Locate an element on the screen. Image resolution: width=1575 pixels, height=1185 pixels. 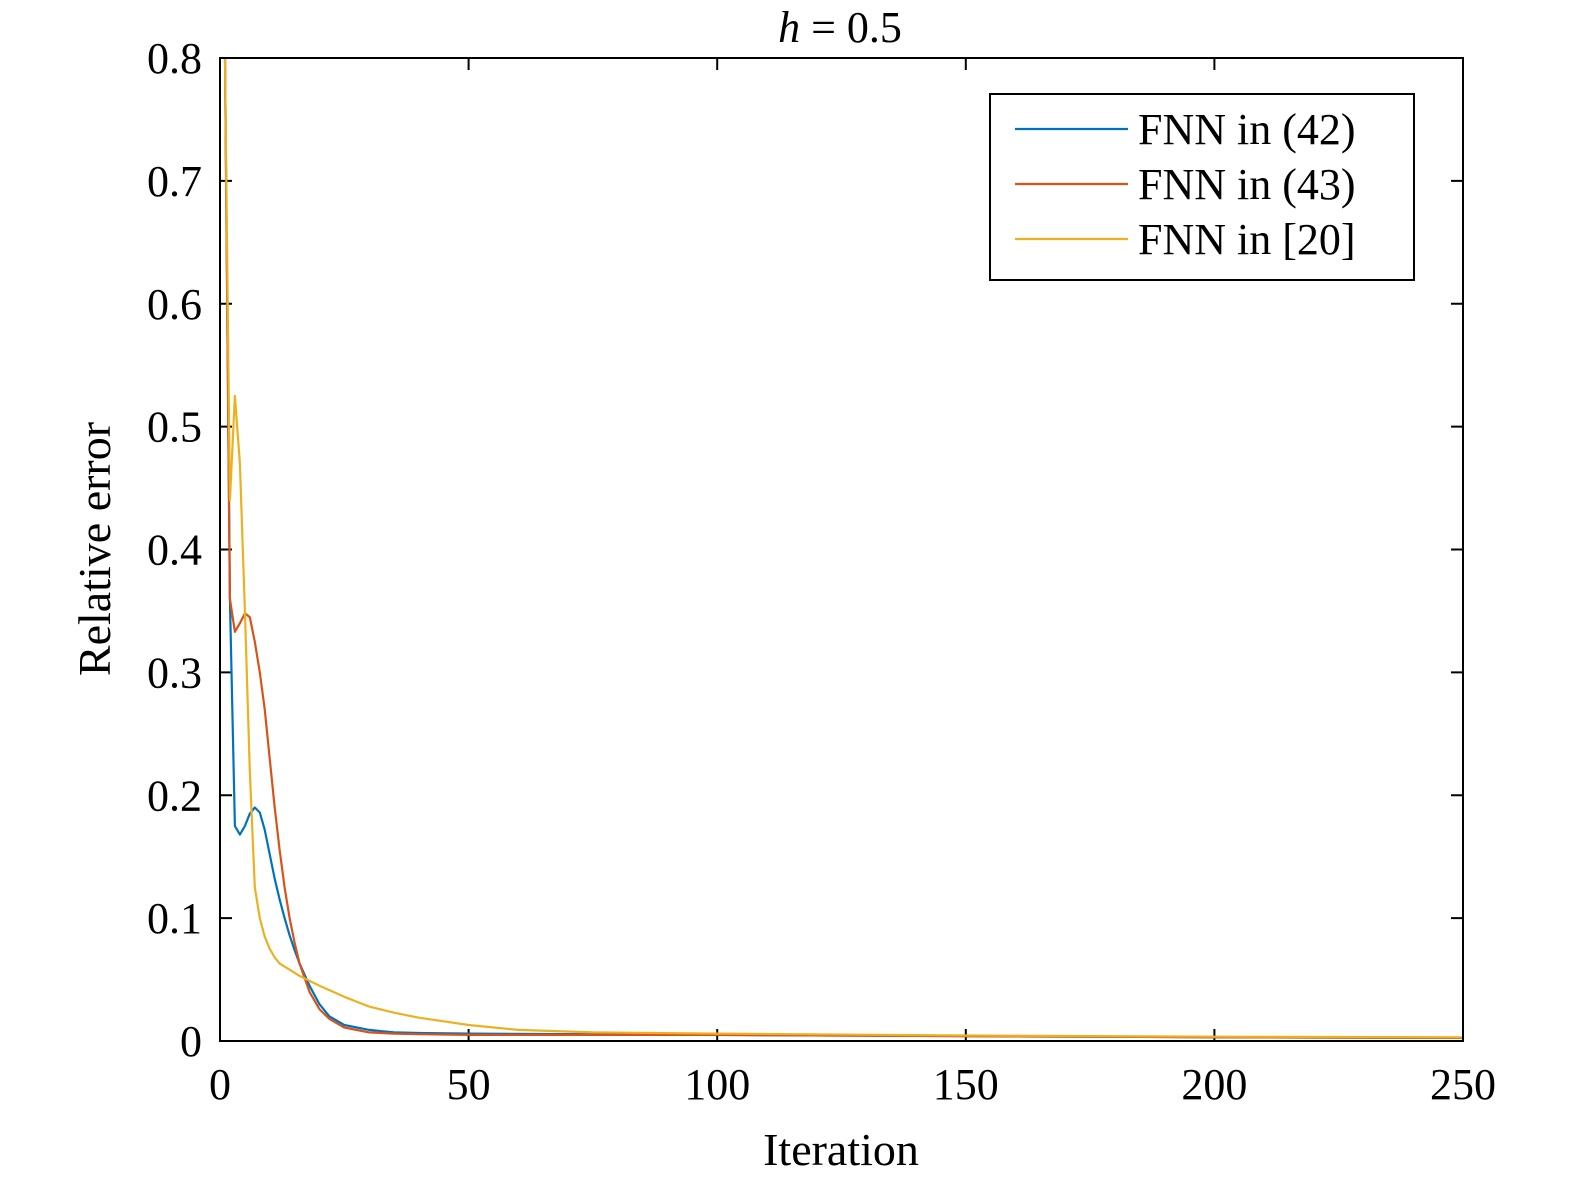
y-tick-label: 0.4 is located at coordinates (174, 550).